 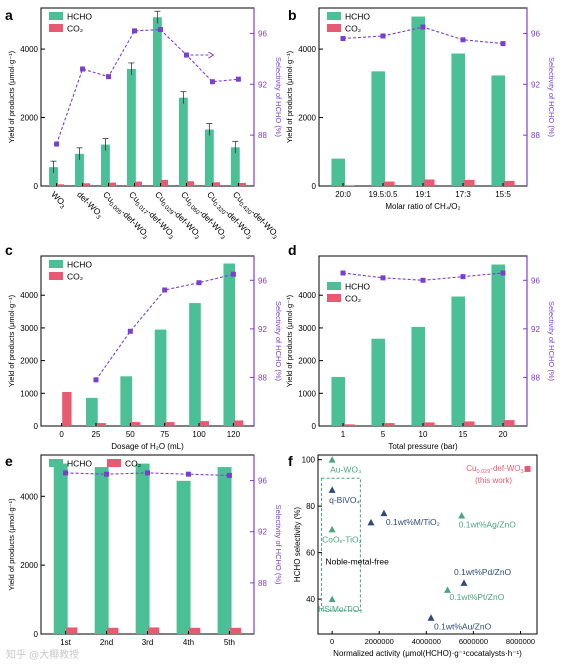 What do you see at coordinates (503, 194) in the screenshot?
I see `x-tick-label: 15:5` at bounding box center [503, 194].